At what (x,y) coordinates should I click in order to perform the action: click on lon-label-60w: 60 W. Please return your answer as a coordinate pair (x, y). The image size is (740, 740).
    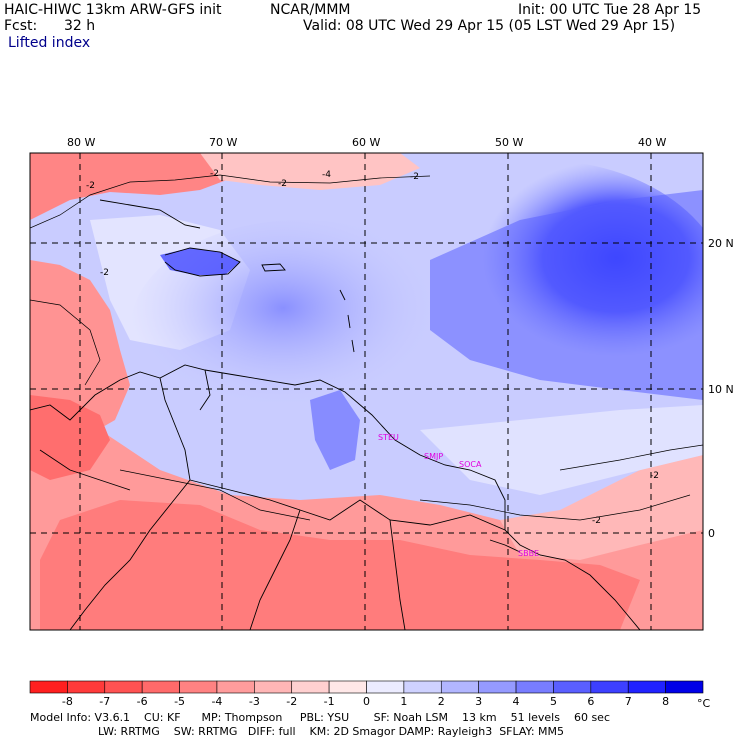
    Looking at the image, I should click on (366, 142).